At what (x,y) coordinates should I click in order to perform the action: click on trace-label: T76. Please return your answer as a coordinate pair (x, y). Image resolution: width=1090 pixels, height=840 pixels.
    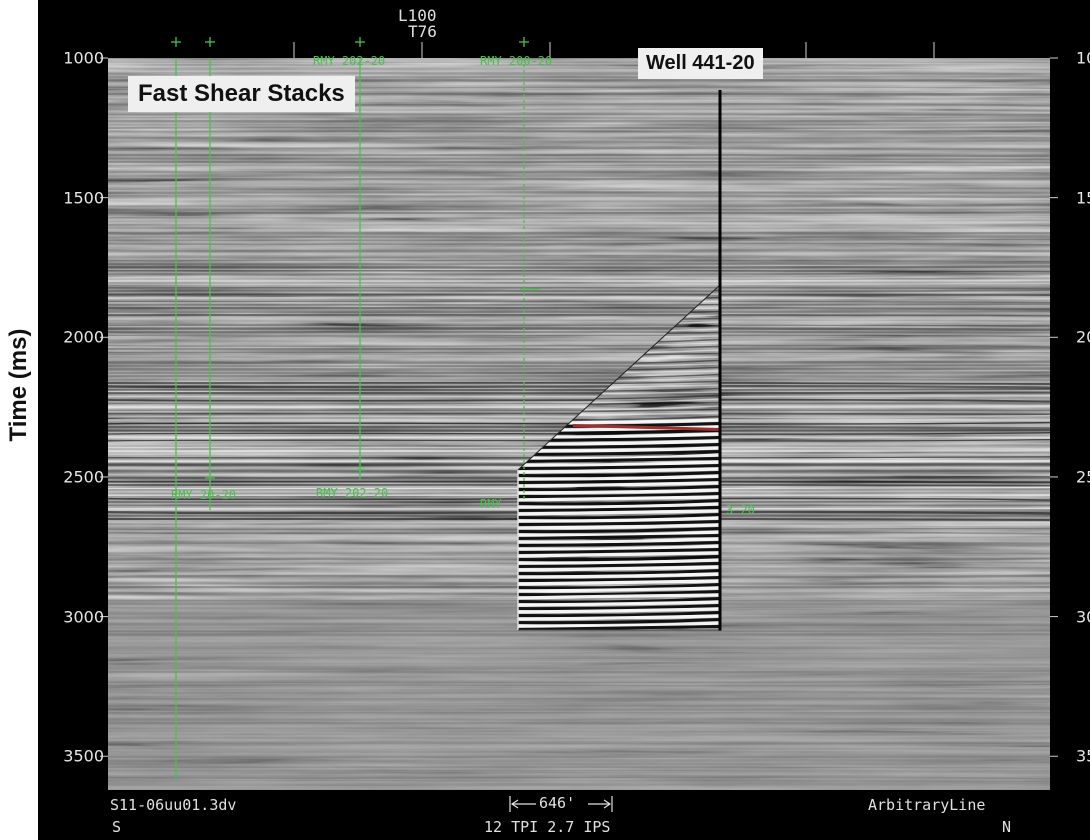
    Looking at the image, I should click on (422, 31).